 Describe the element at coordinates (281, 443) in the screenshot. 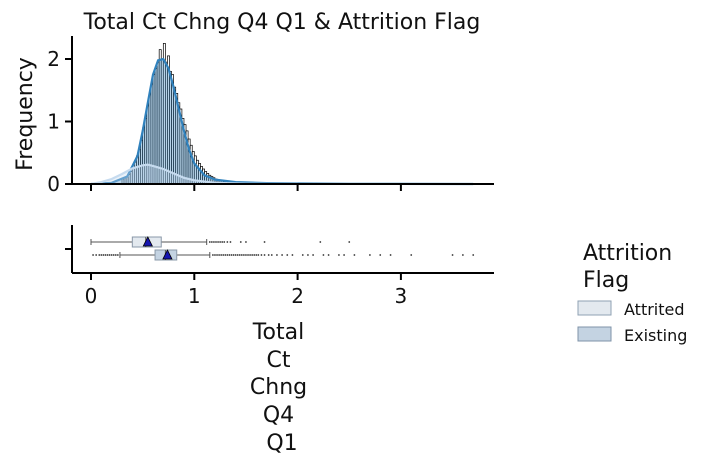

I see `x-axis-label-line: Q1` at that location.